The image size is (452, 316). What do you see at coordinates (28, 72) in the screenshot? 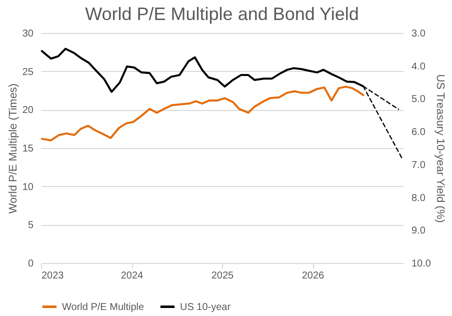
I see `y-tick-label: 25` at bounding box center [28, 72].